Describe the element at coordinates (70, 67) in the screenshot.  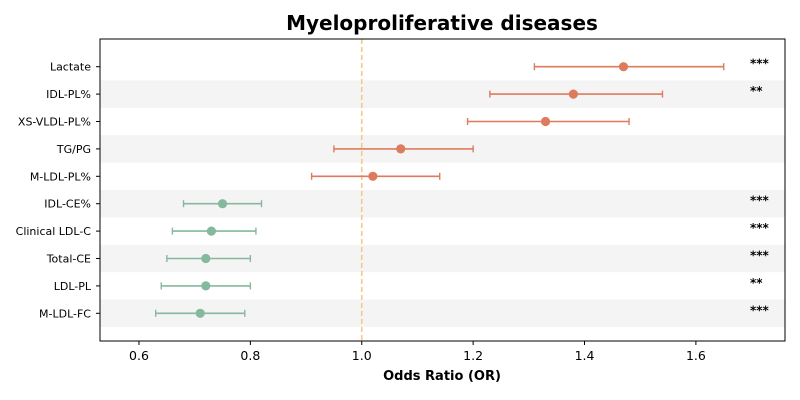
I see `y-tick-label: Lactate` at that location.